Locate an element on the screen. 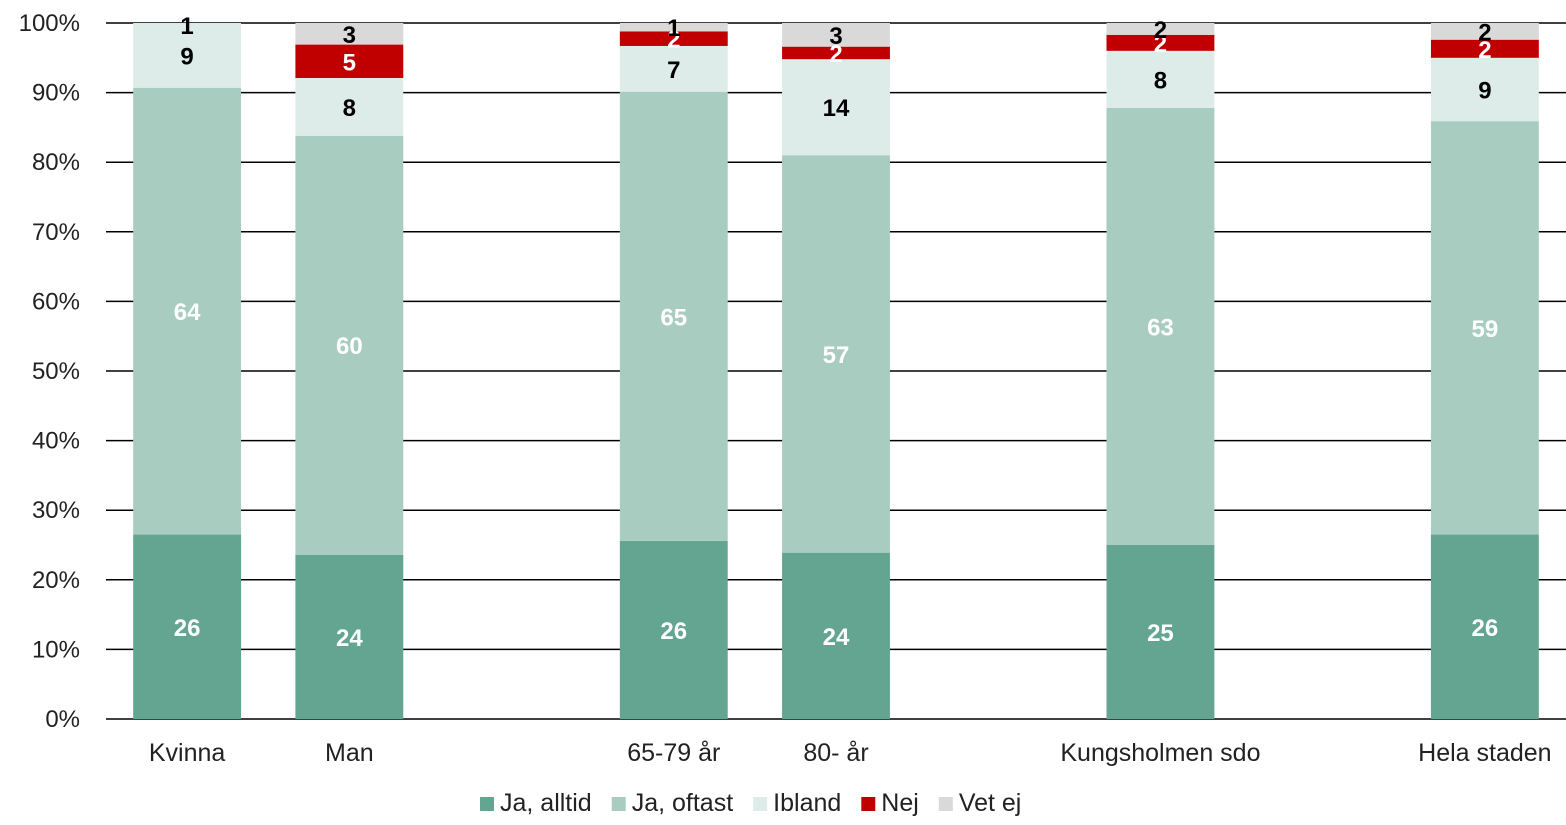  data-label: 5 is located at coordinates (349, 62).